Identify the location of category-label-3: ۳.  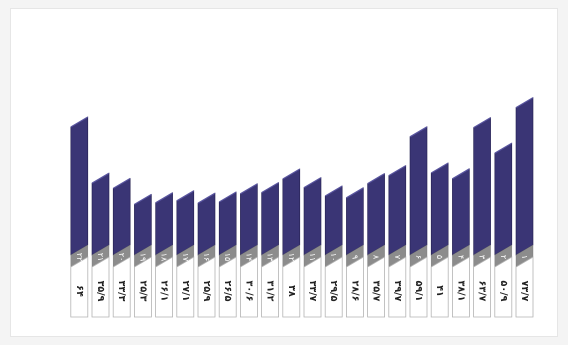
(482, 257).